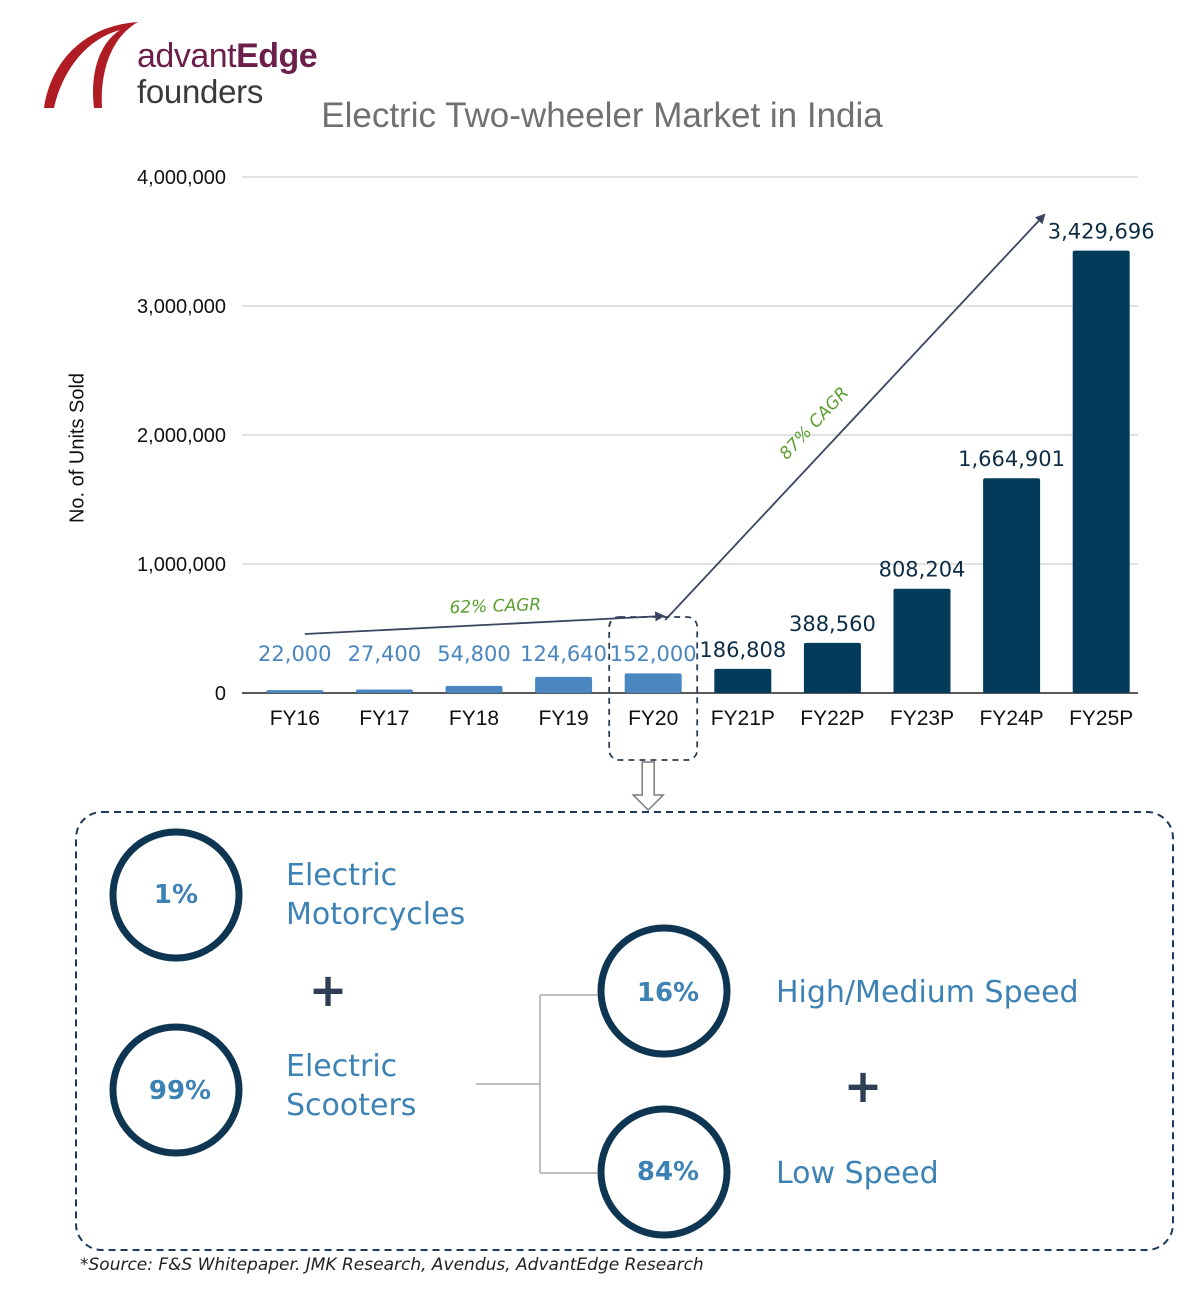 The width and height of the screenshot is (1200, 1297). What do you see at coordinates (1101, 718) in the screenshot?
I see `x-tick-label: FY25P` at bounding box center [1101, 718].